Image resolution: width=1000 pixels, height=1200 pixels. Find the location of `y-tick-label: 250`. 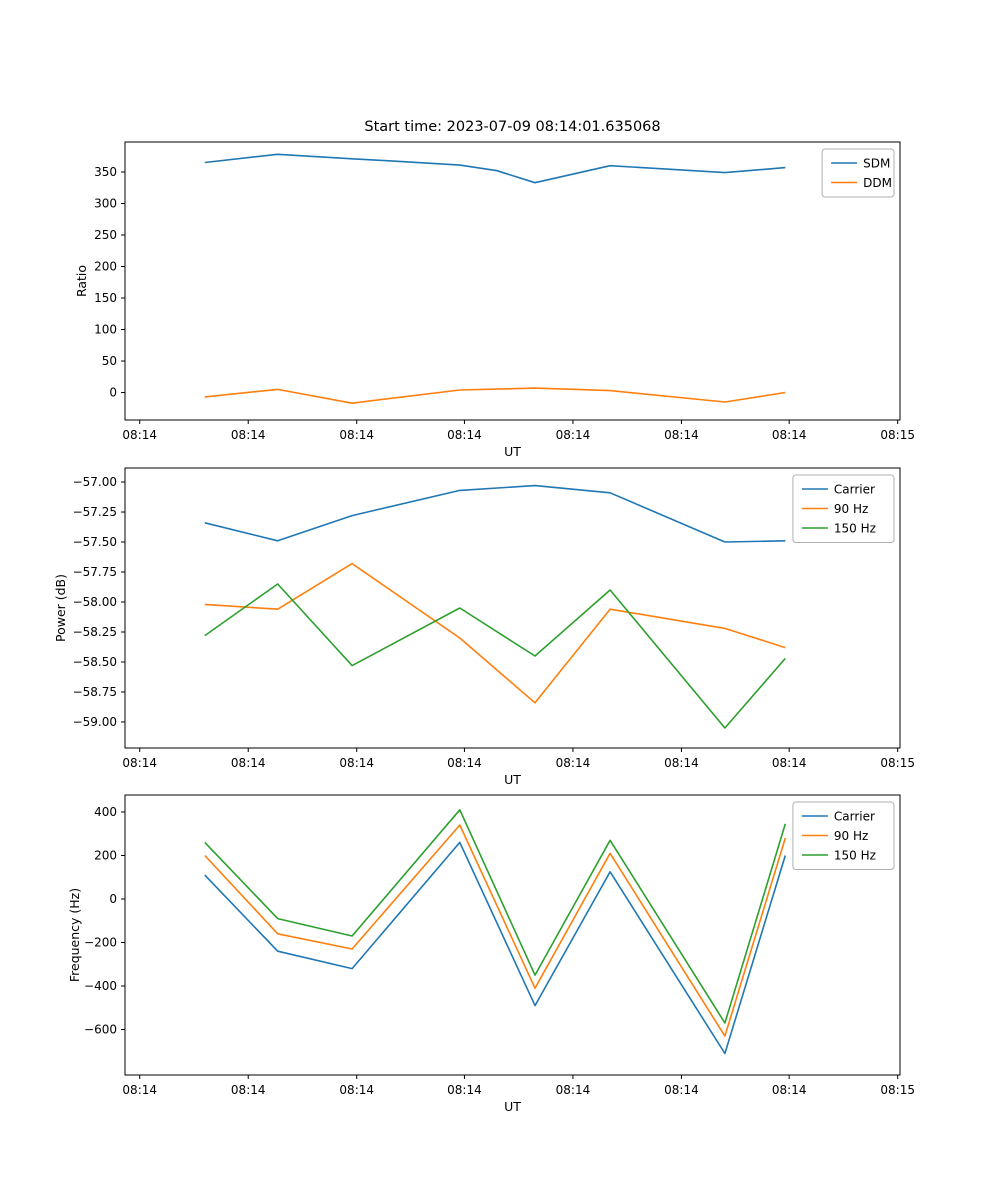

y-tick-label: 250 is located at coordinates (105, 235).